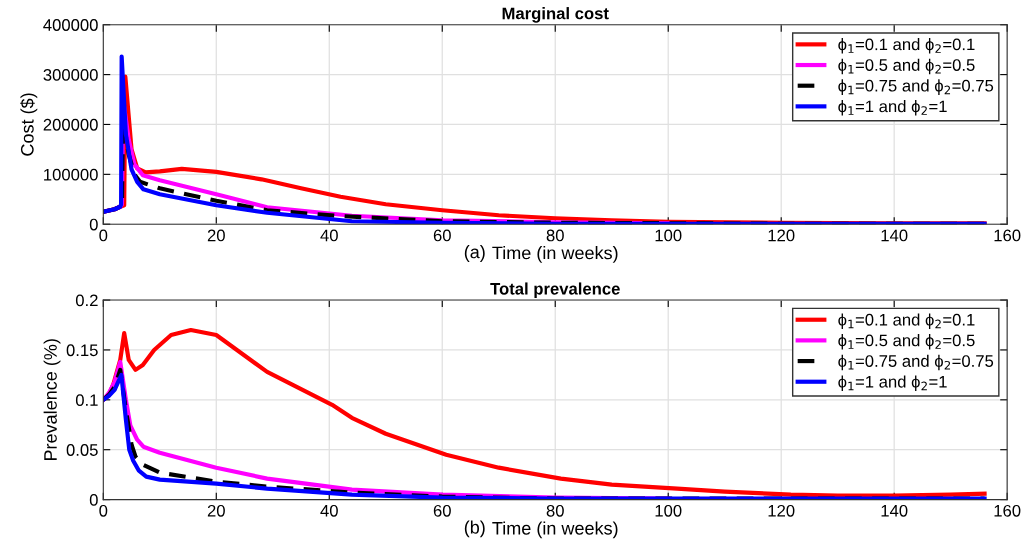  I want to click on y-axis-title: Prevalence (%), so click(52, 400).